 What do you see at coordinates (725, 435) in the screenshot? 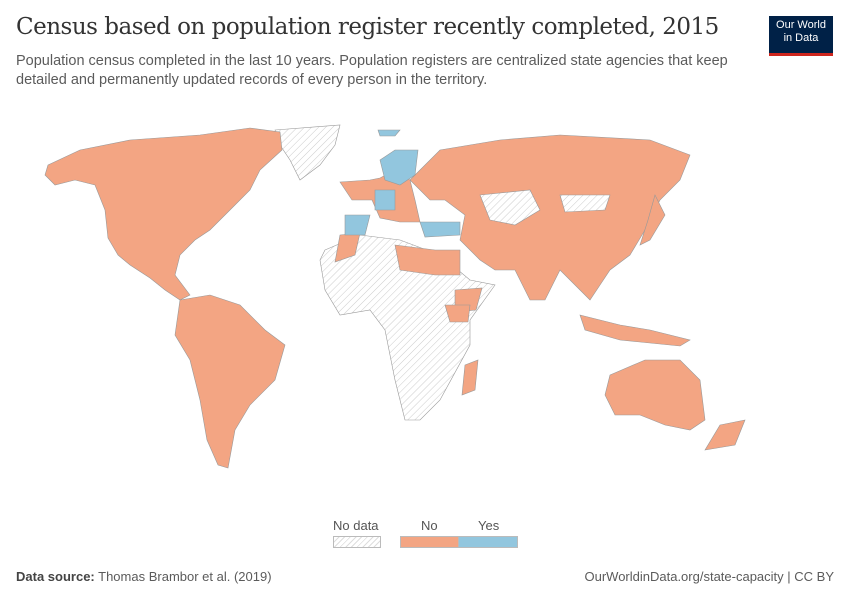
I see `region-new-zealand` at bounding box center [725, 435].